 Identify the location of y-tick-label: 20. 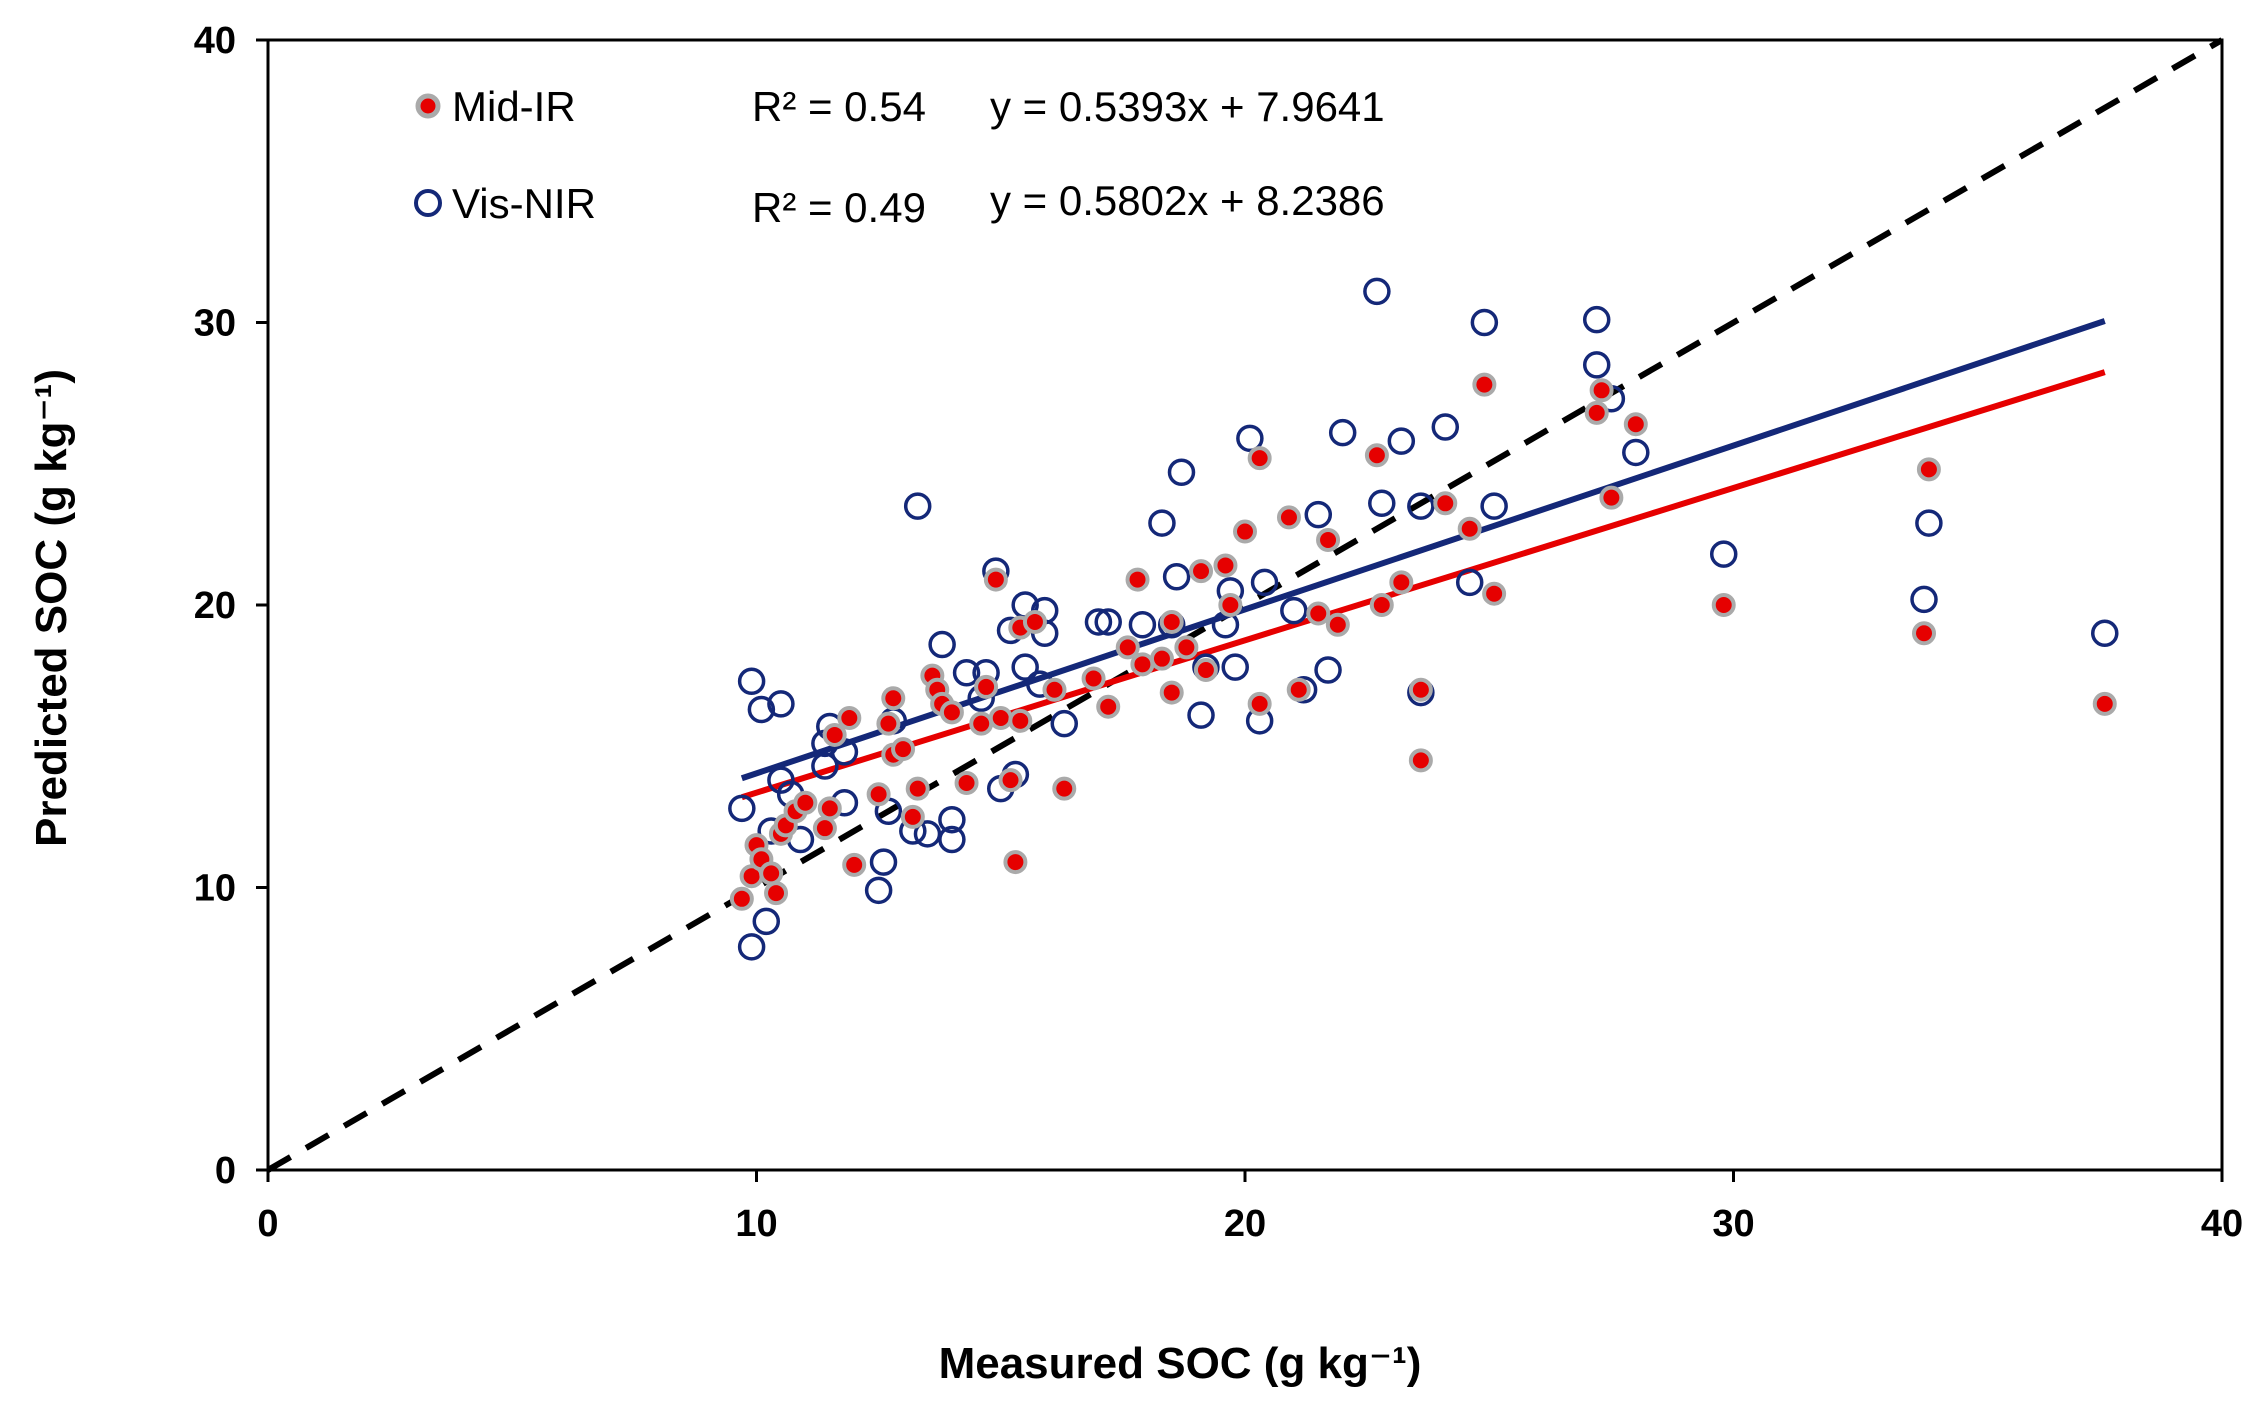
(215, 606).